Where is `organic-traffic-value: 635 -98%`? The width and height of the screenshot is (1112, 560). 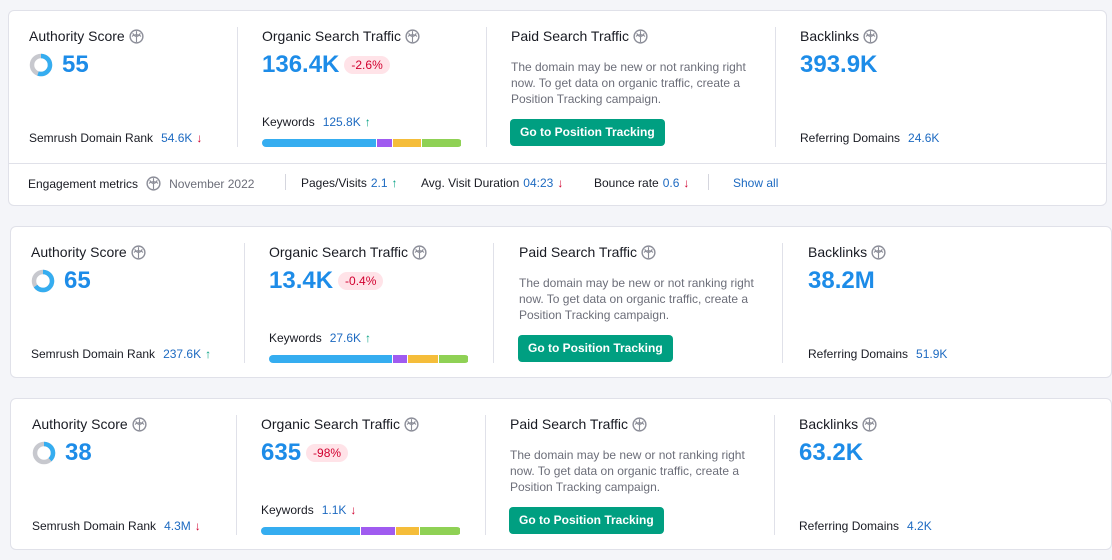 organic-traffic-value: 635 -98% is located at coordinates (305, 453).